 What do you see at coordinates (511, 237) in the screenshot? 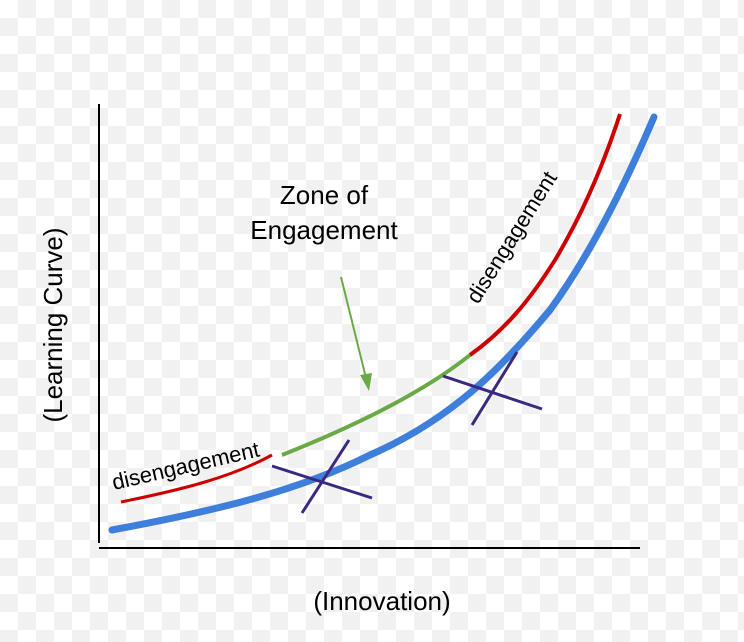
I see `disengagement-label-high: disengagement` at bounding box center [511, 237].